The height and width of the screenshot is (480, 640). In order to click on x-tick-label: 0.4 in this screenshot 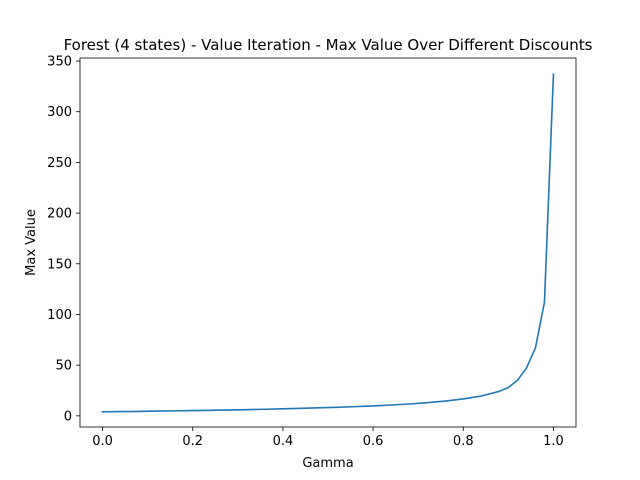, I will do `click(283, 441)`.